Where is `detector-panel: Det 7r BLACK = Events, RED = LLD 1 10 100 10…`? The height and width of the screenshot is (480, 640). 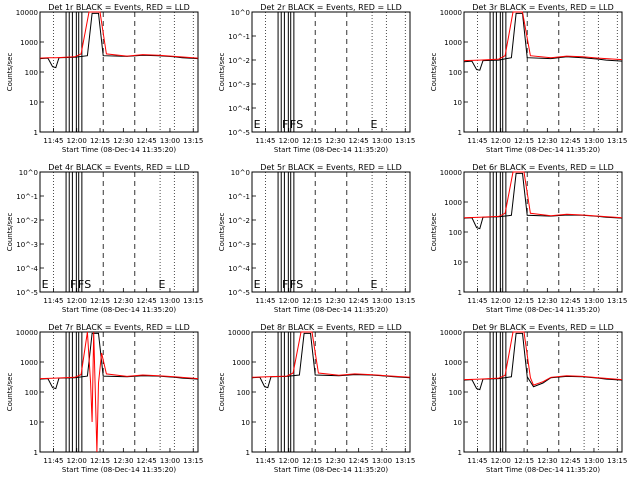 detector-panel: Det 7r BLACK = Events, RED = LLD 1 10 100 10… is located at coordinates (104, 398).